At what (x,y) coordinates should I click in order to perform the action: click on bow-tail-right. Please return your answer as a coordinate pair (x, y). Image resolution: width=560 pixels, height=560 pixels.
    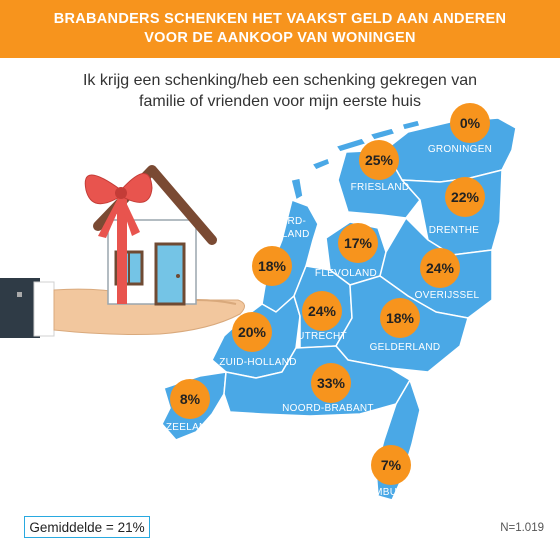
    Looking at the image, I should click on (130, 217).